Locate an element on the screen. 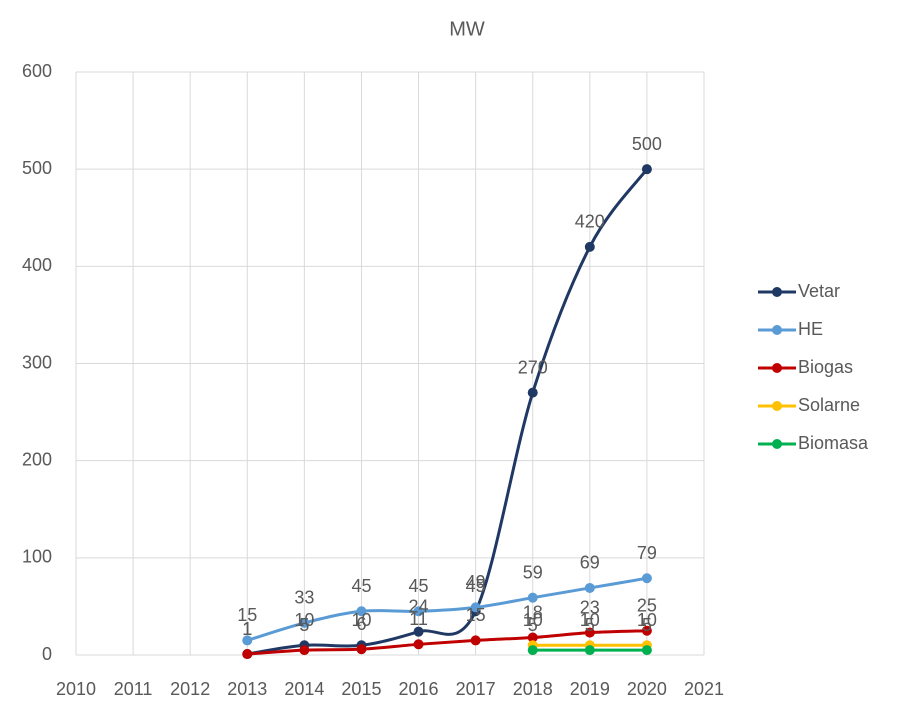  y-tick-label: 600 is located at coordinates (37, 71).